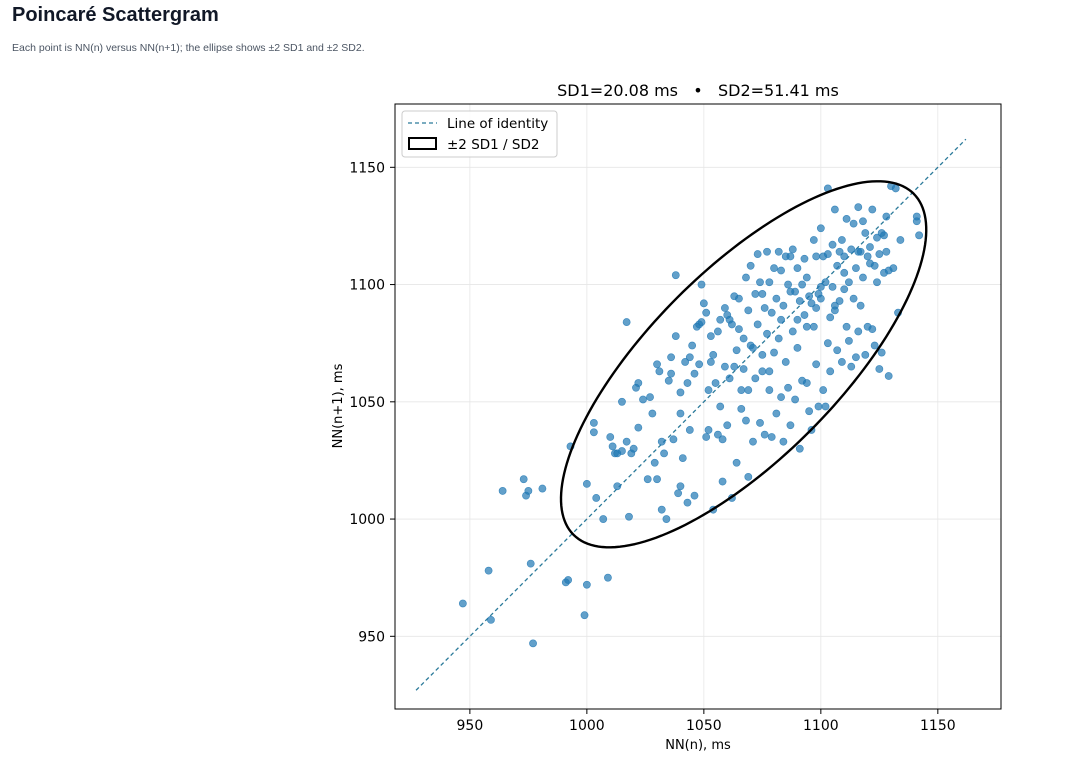 The width and height of the screenshot is (1075, 765). Describe the element at coordinates (367, 286) in the screenshot. I see `y-tick-label: 1100` at that location.